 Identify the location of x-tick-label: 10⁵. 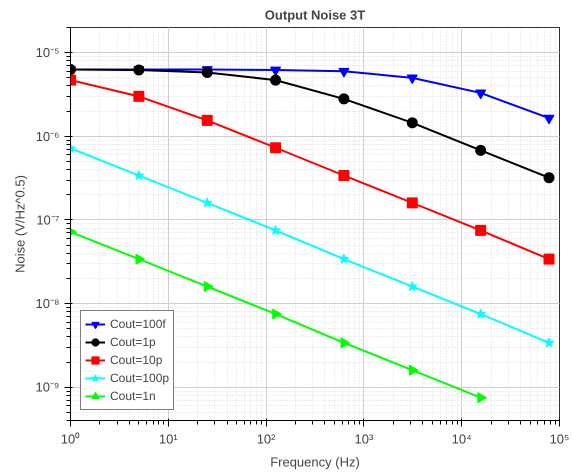
(560, 439).